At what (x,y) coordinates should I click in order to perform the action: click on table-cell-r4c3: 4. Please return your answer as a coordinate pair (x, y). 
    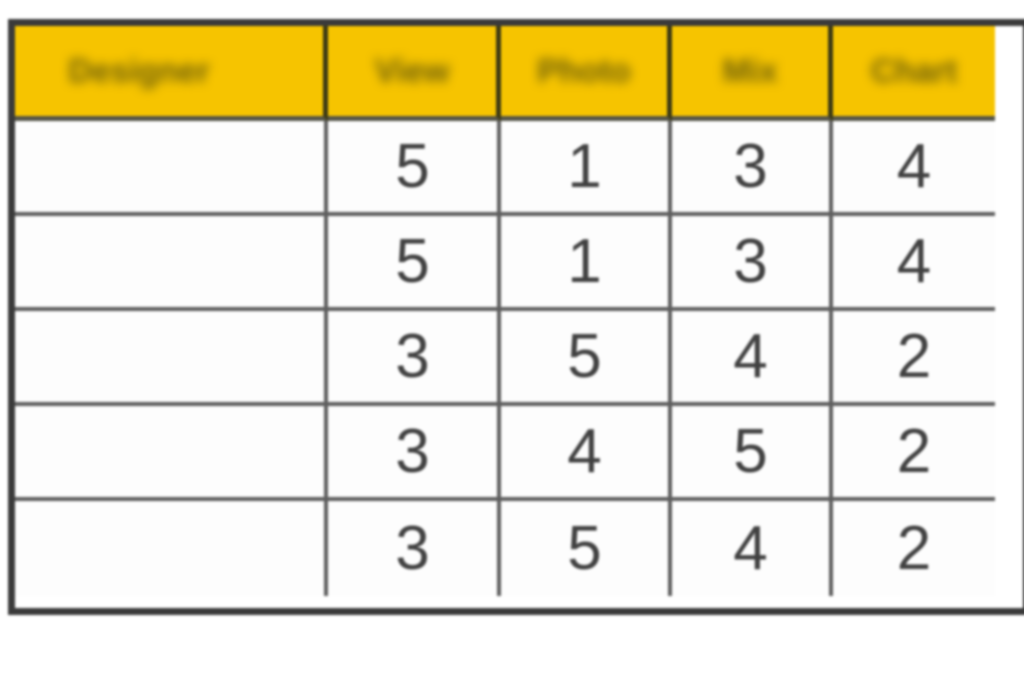
    Looking at the image, I should click on (586, 453).